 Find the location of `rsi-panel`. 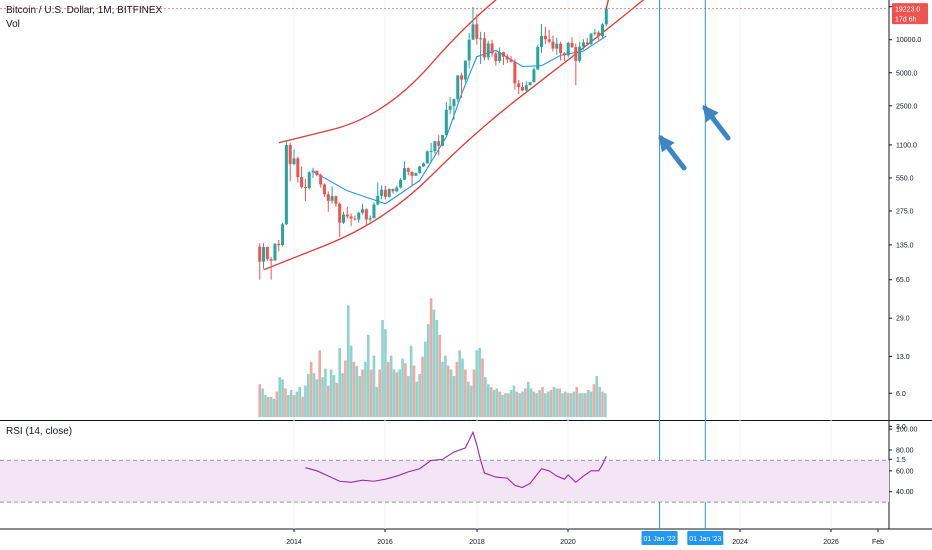

rsi-panel is located at coordinates (444, 466).